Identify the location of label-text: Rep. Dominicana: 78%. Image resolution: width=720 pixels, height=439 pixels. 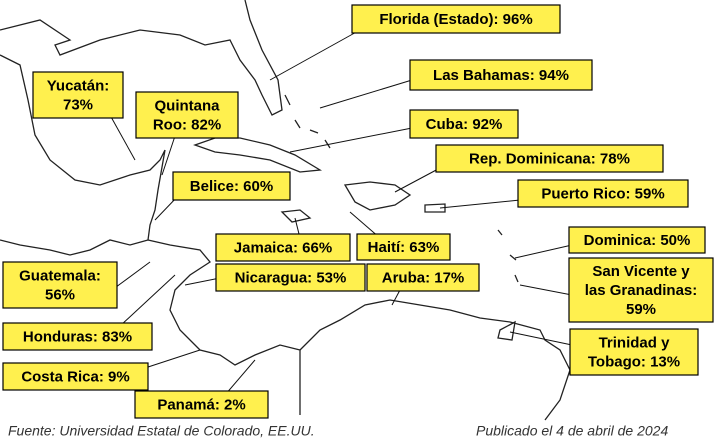
(549, 158).